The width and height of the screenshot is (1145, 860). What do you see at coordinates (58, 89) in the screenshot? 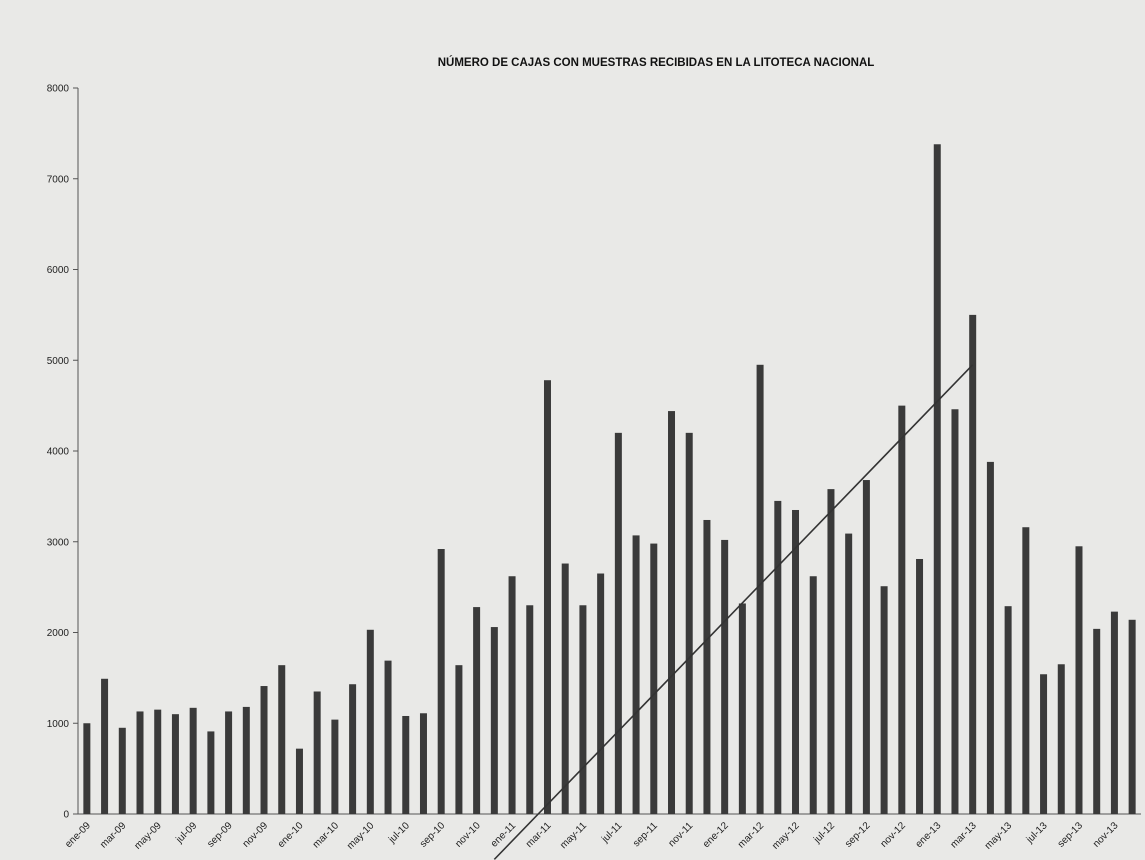
I see `y-tick-label: 8000` at bounding box center [58, 89].